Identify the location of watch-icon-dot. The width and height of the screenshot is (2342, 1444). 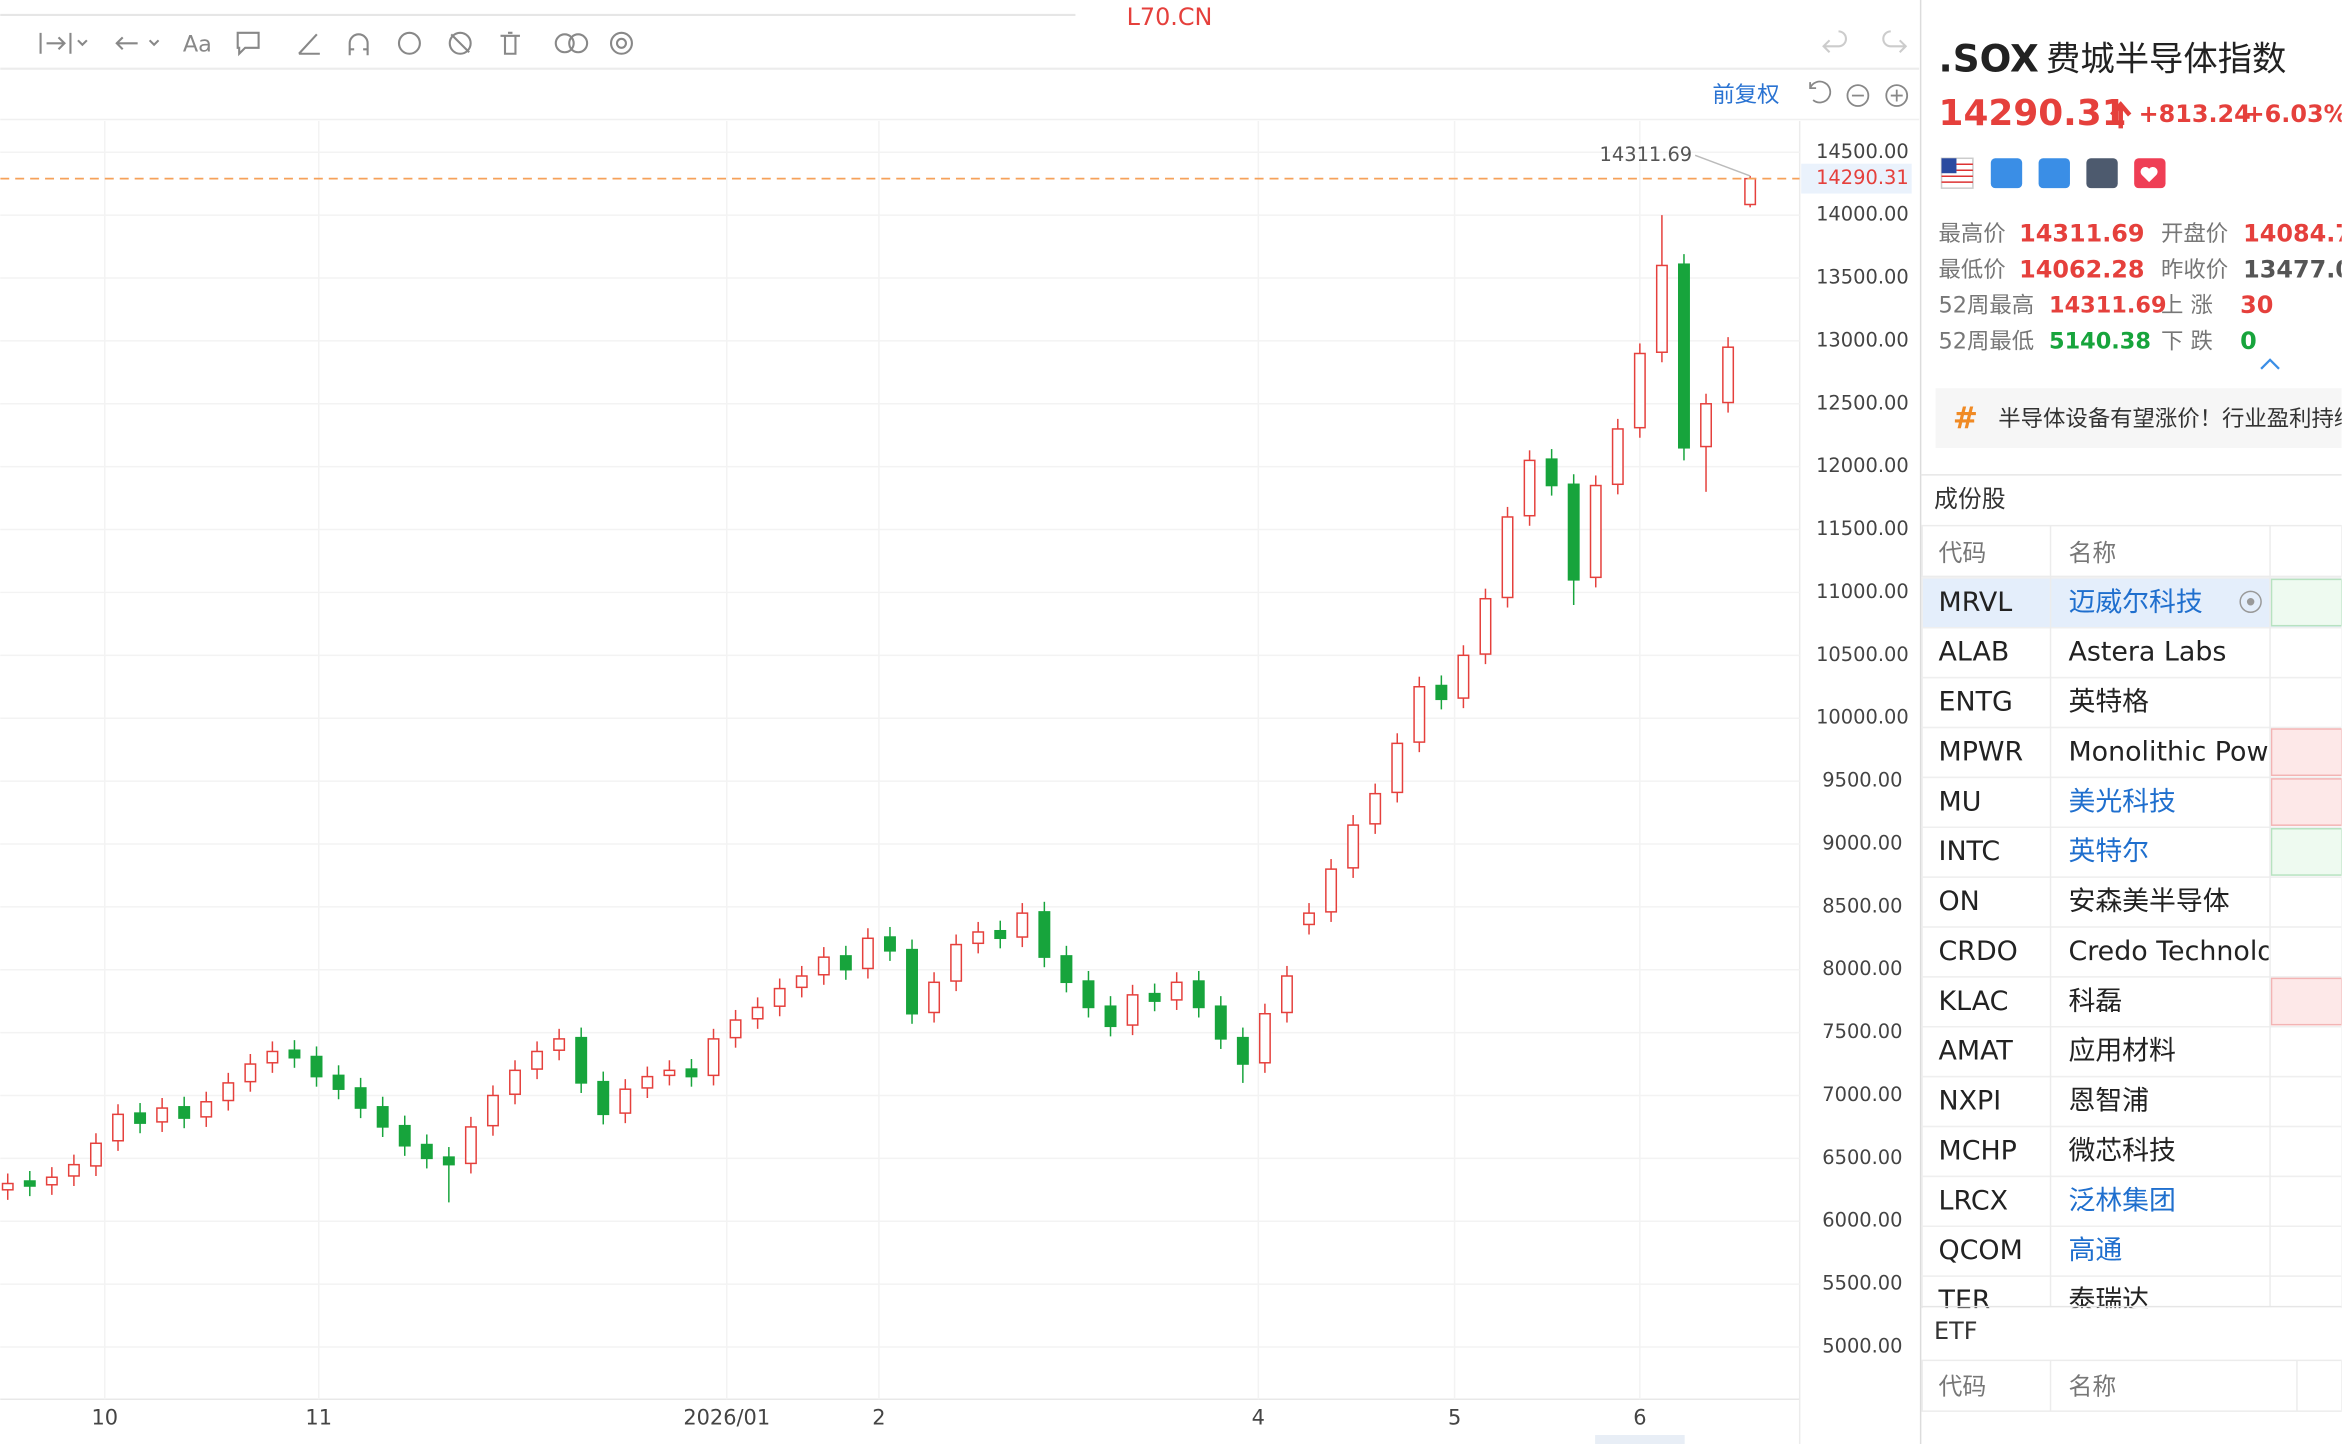
(2250, 602).